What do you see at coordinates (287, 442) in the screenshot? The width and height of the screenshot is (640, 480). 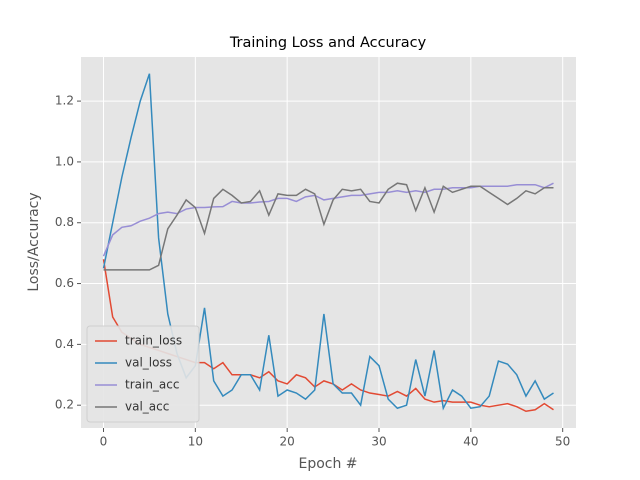 I see `x-tick-label: 20` at bounding box center [287, 442].